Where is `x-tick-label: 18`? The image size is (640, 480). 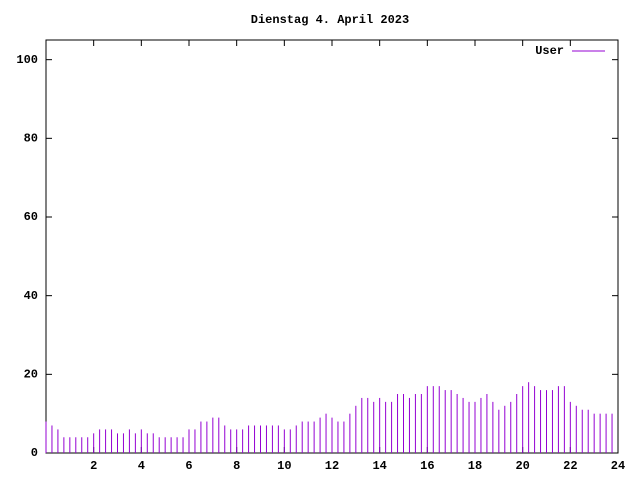 x-tick-label: 18 is located at coordinates (475, 466).